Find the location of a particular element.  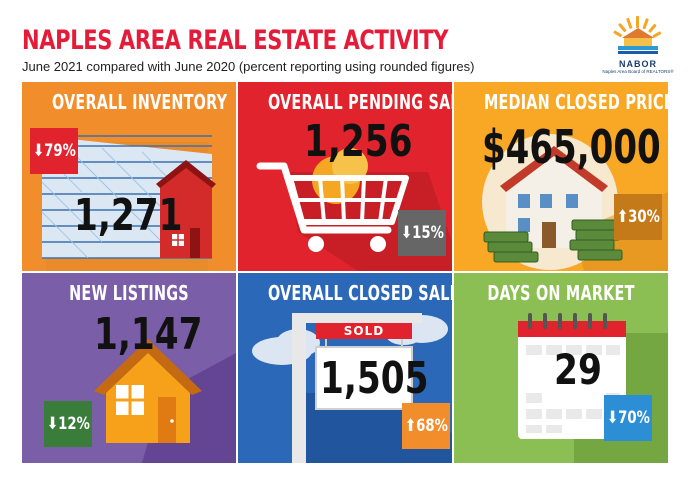

tile-title: OVERALL CLOSED SALES is located at coordinates (359, 293).